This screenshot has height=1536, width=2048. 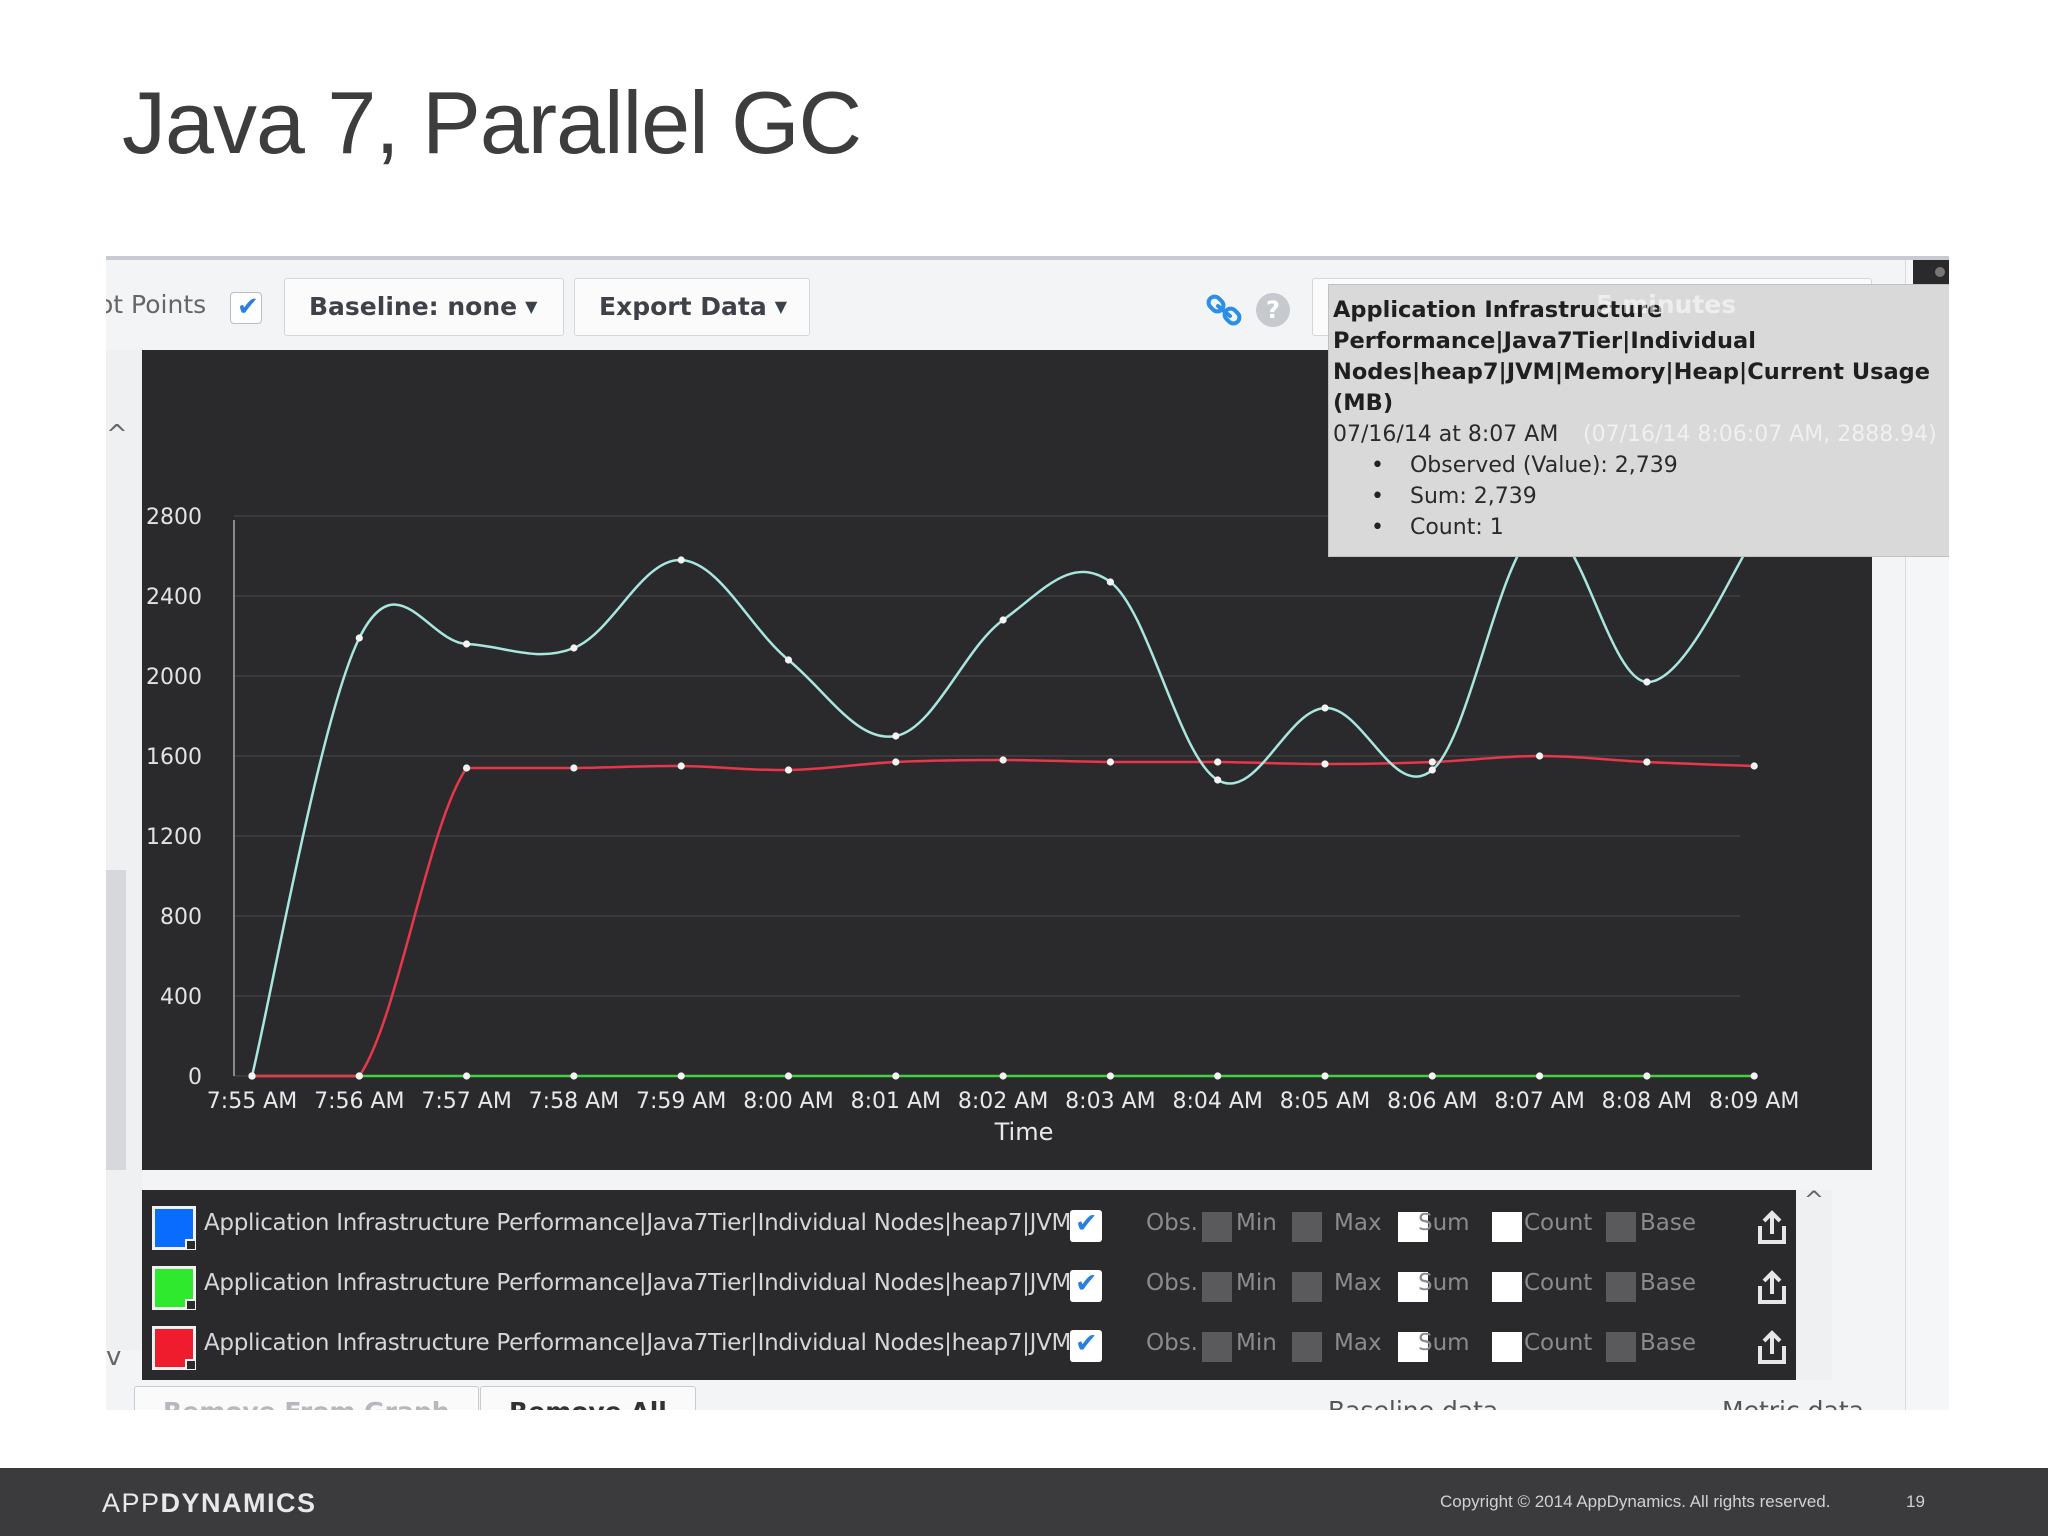 I want to click on legend-option-label: Obs., so click(x=1172, y=1223).